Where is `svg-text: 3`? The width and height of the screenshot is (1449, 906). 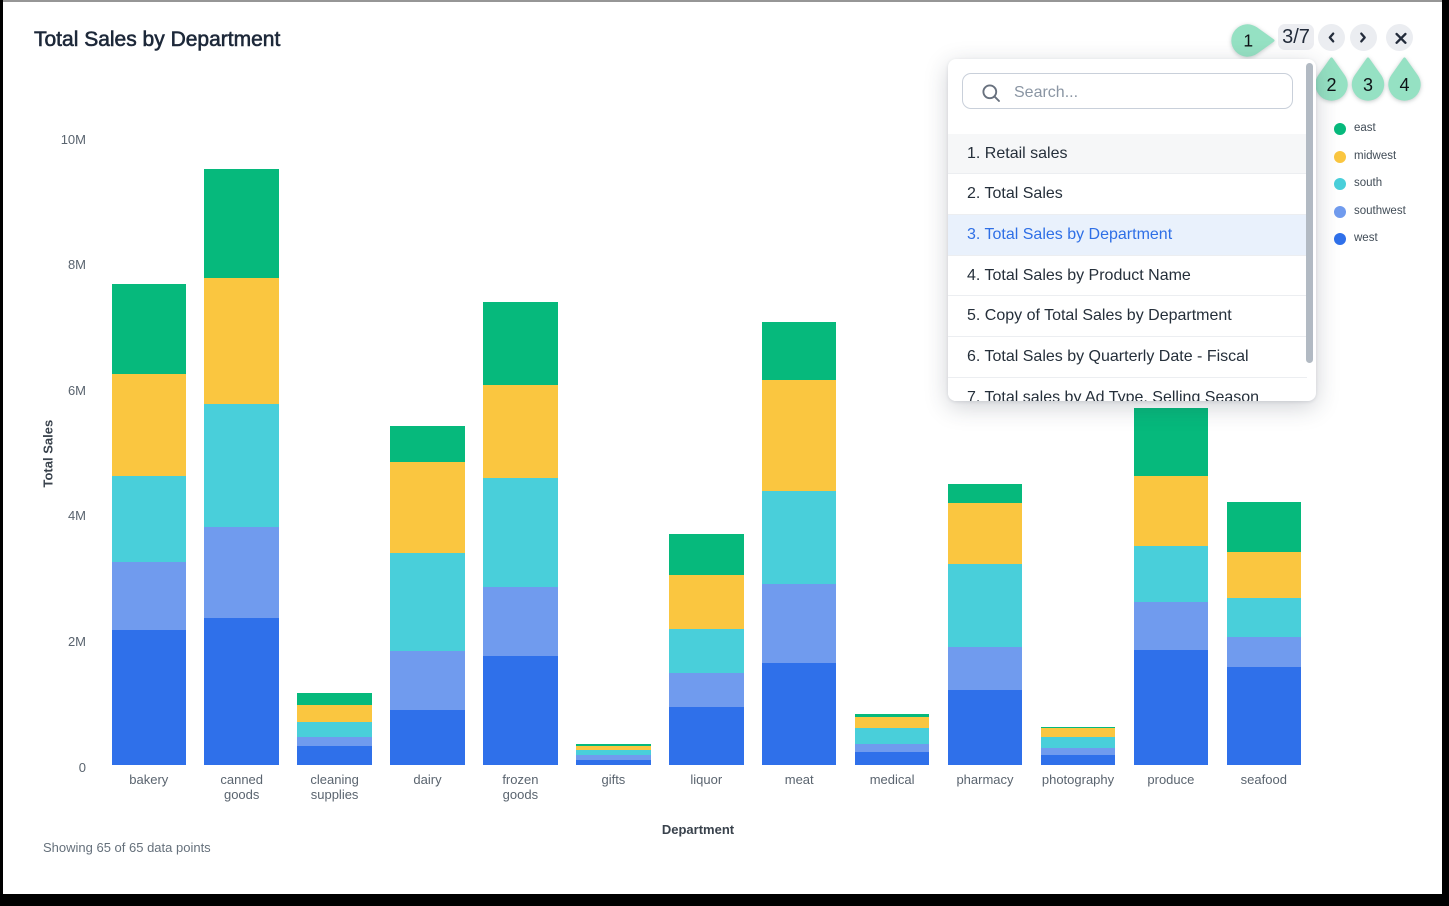
svg-text: 3 is located at coordinates (1368, 85).